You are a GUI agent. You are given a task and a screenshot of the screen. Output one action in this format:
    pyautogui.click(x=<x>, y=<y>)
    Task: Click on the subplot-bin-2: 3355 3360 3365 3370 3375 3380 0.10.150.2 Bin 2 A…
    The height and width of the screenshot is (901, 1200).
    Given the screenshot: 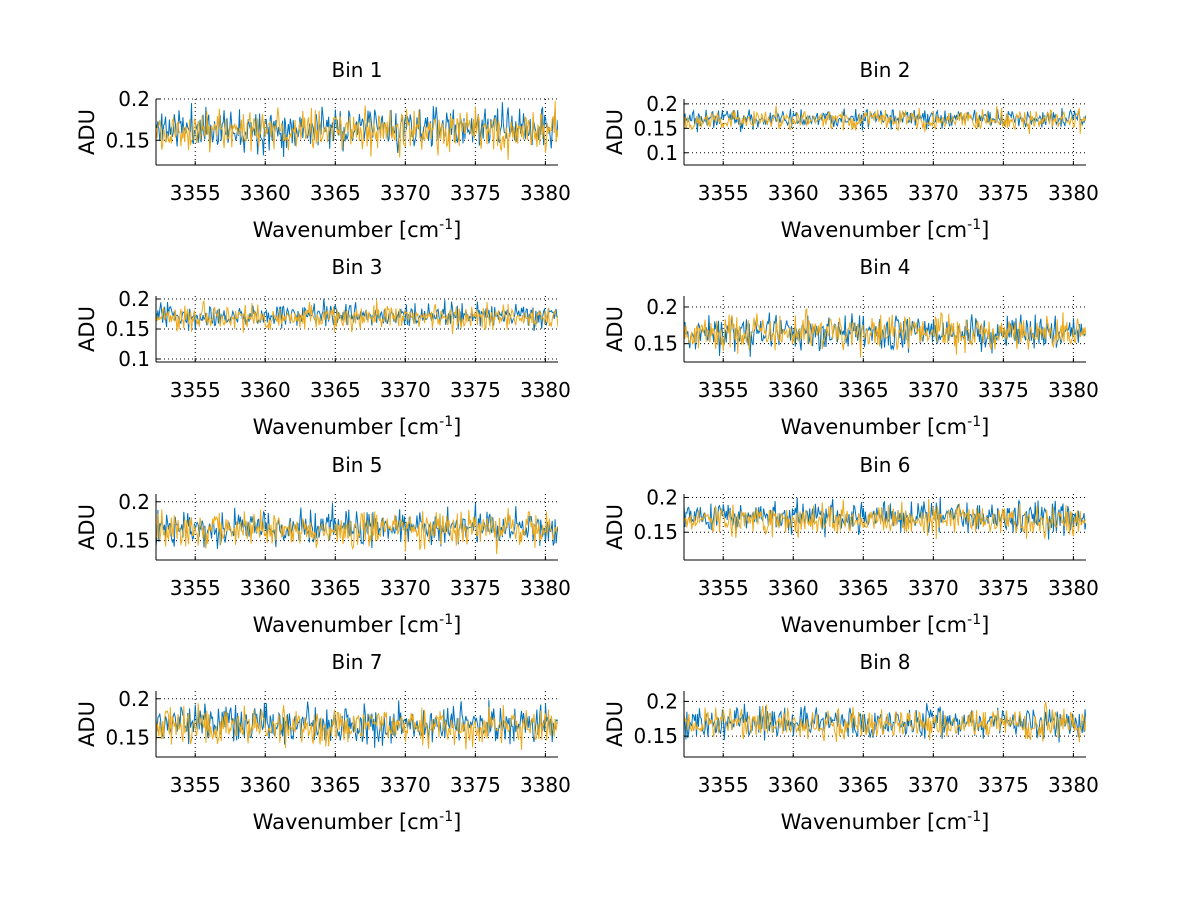 What is the action you would take?
    pyautogui.click(x=851, y=150)
    